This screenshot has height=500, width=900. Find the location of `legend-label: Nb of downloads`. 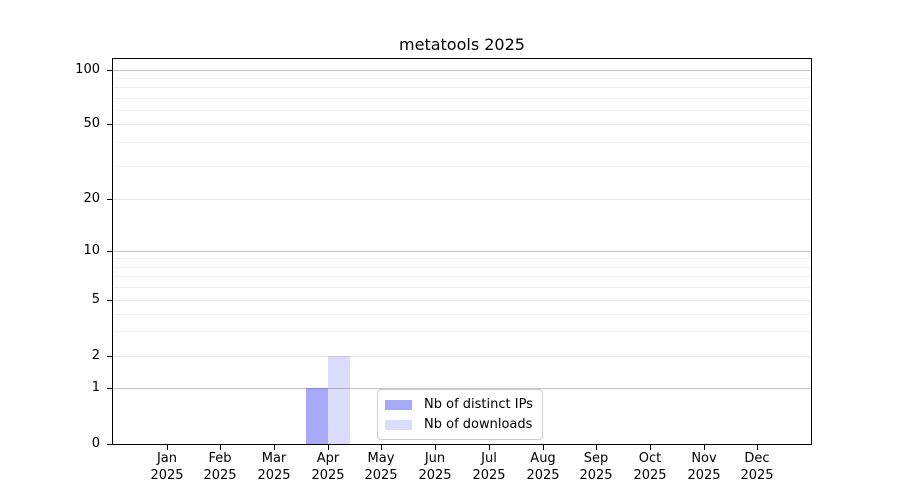

legend-label: Nb of downloads is located at coordinates (478, 424).